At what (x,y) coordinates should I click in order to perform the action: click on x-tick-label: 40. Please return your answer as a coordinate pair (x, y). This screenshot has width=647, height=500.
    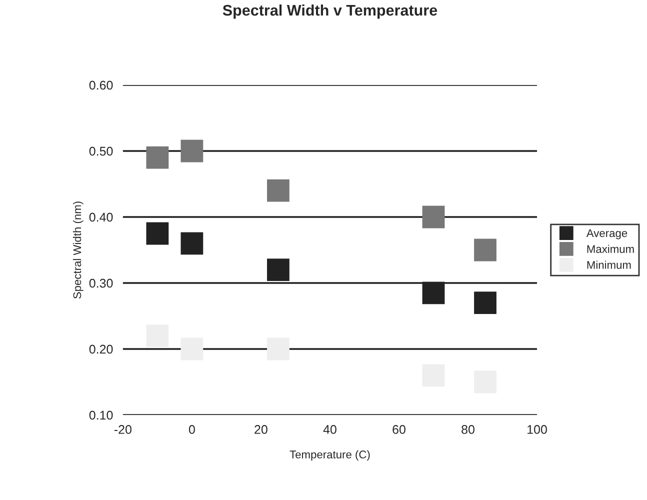
    Looking at the image, I should click on (329, 429).